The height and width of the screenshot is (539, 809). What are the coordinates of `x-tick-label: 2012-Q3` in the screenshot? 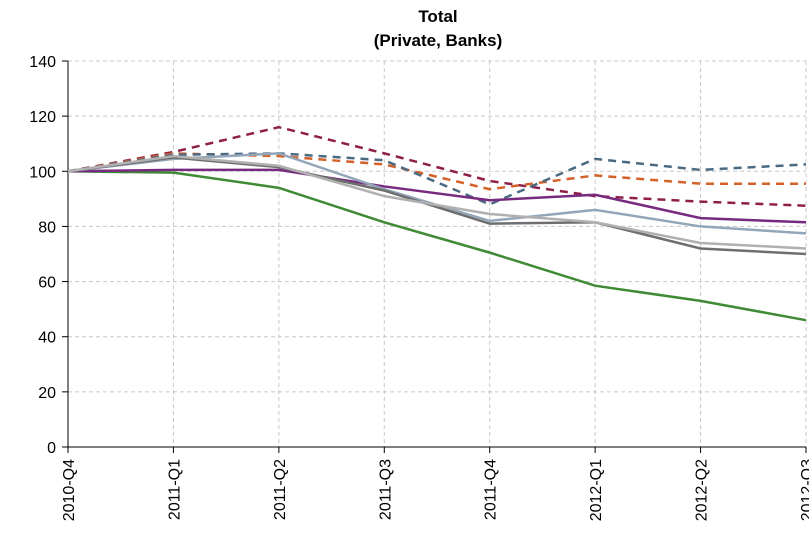 It's located at (804, 490).